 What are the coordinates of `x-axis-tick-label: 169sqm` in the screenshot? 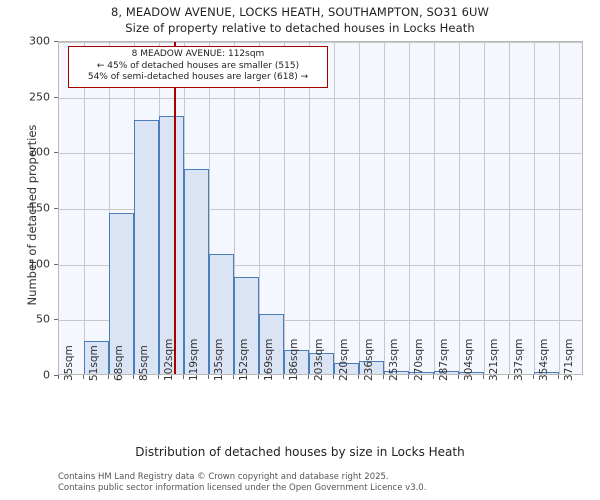 It's located at (269, 359).